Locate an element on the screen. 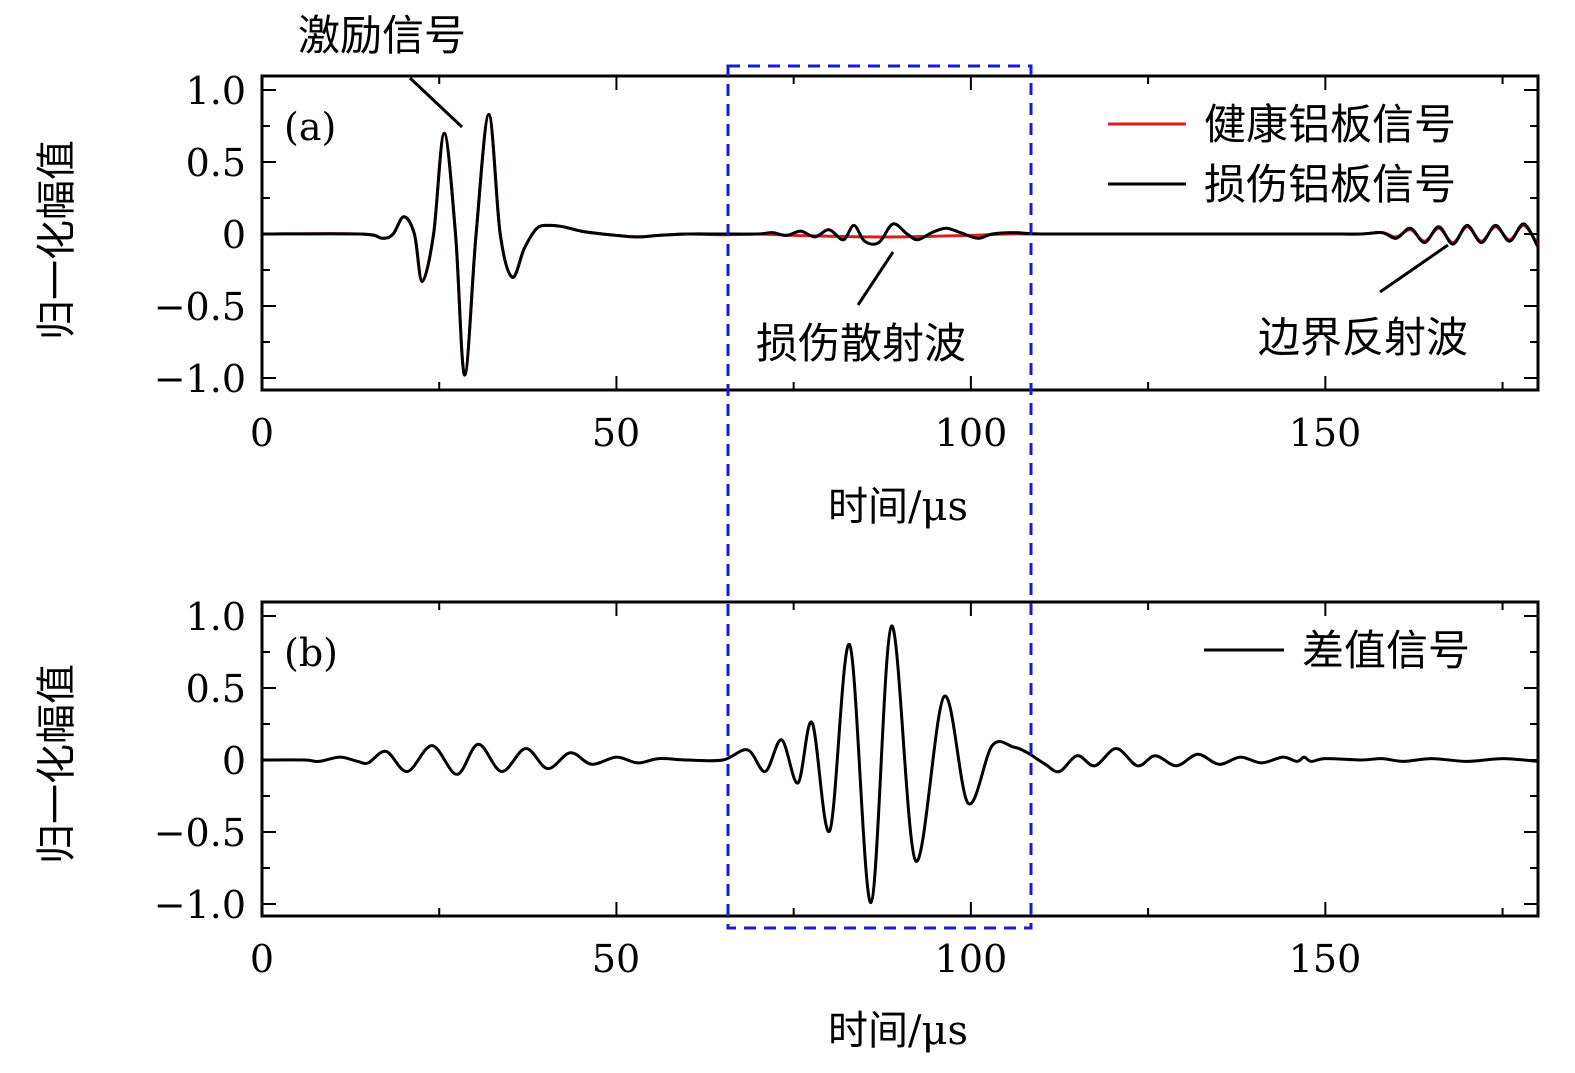 The width and height of the screenshot is (1575, 1073). xtick-label-a-2: 100 is located at coordinates (971, 433).